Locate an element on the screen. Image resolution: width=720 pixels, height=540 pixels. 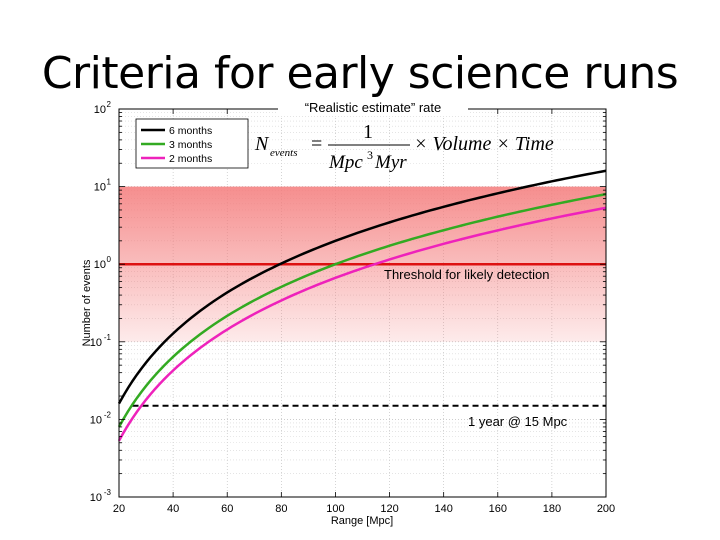
x-tick-label: 20 is located at coordinates (119, 509).